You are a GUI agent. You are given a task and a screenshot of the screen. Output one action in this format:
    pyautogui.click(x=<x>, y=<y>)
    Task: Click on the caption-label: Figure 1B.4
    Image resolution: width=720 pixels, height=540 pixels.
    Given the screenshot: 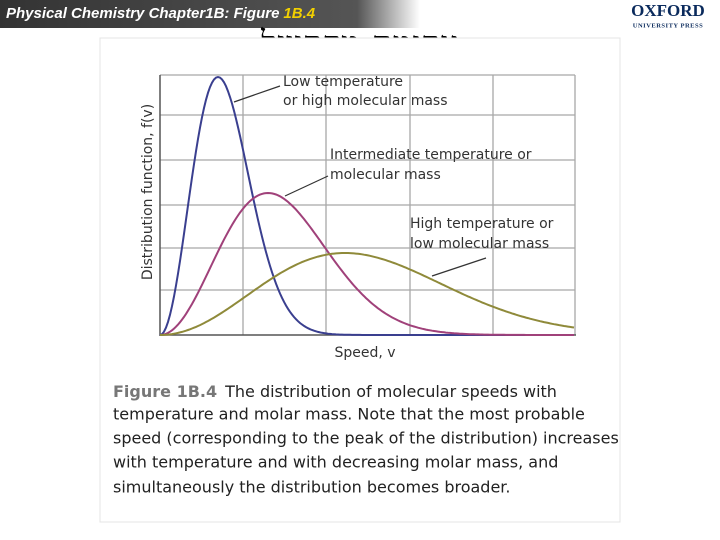 What is the action you would take?
    pyautogui.click(x=165, y=391)
    